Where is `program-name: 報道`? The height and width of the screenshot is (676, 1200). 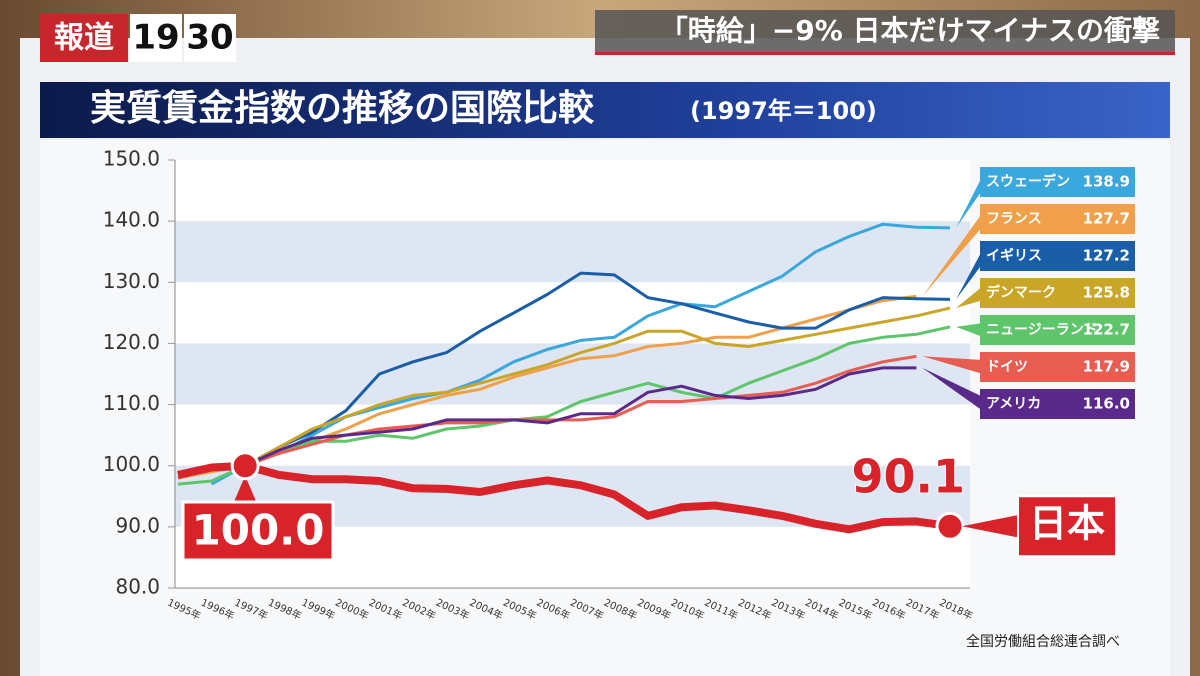 program-name: 報道 is located at coordinates (84, 38).